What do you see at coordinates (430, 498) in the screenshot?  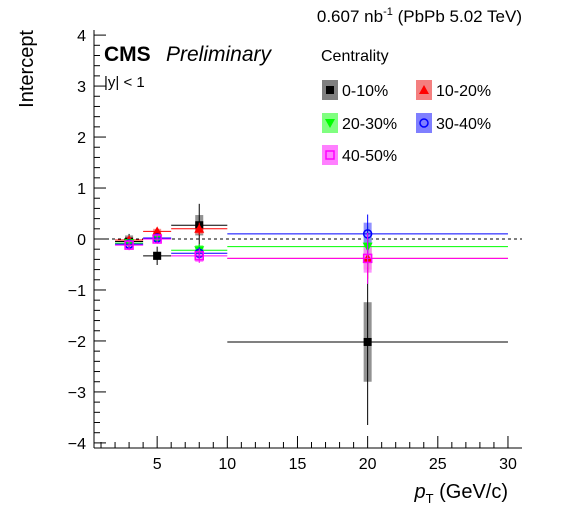 I see `x-axis-label-sub: T` at bounding box center [430, 498].